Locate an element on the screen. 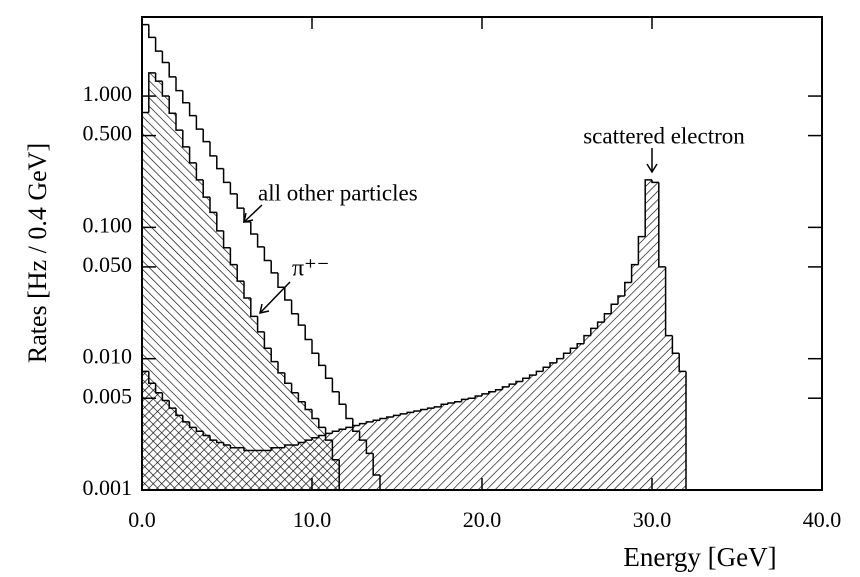  y-tick-label: 0.010 is located at coordinates (108, 356).